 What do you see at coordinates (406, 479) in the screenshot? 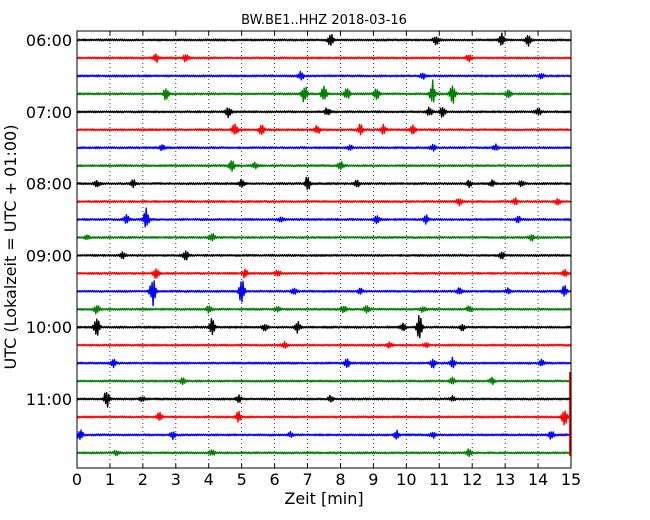
I see `x-tick-label: 10` at bounding box center [406, 479].